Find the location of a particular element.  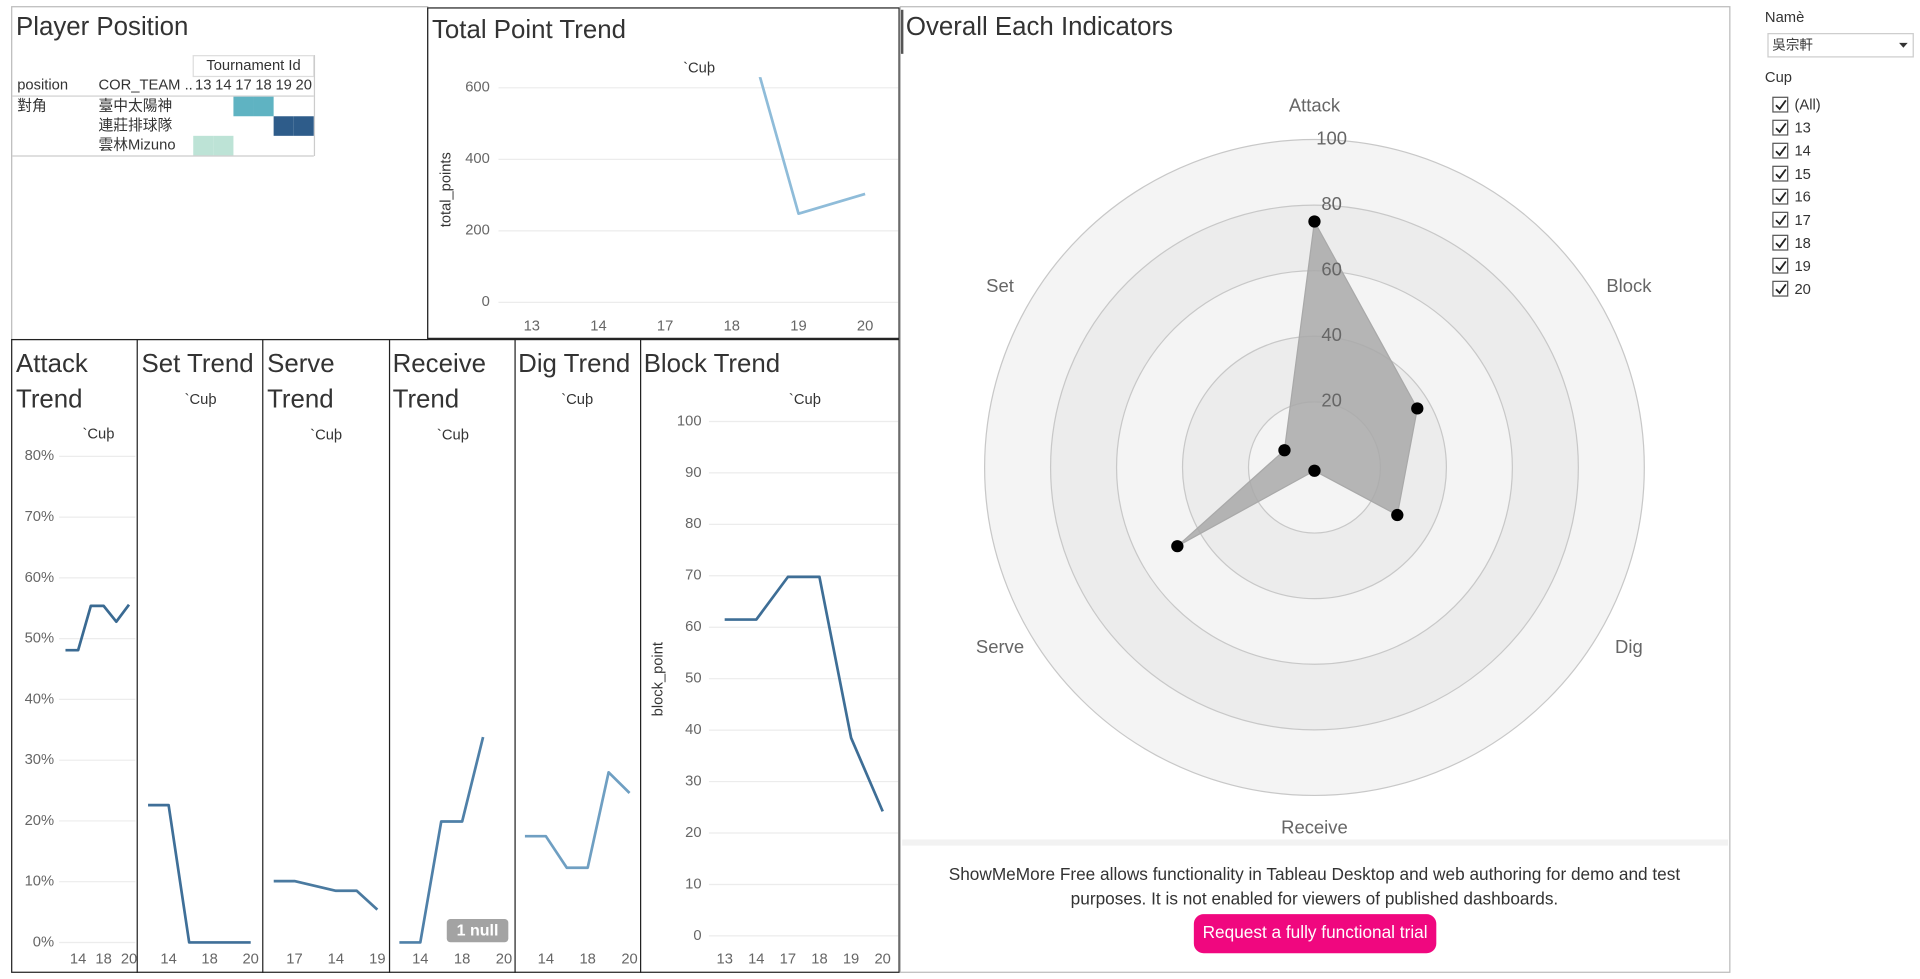

x-tick-label: 13 is located at coordinates (725, 959).